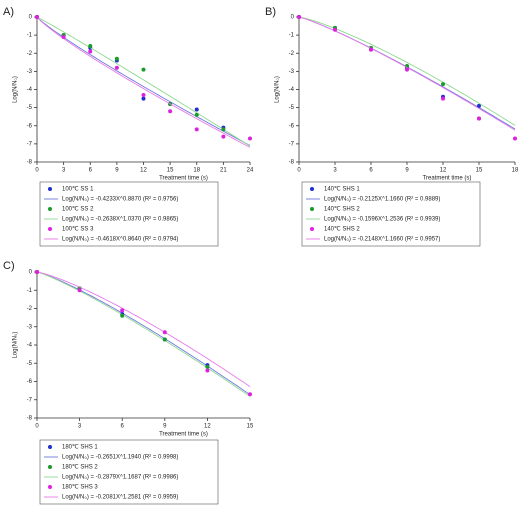 This screenshot has height=517, width=527. I want to click on x-tick-label: 21, so click(223, 171).